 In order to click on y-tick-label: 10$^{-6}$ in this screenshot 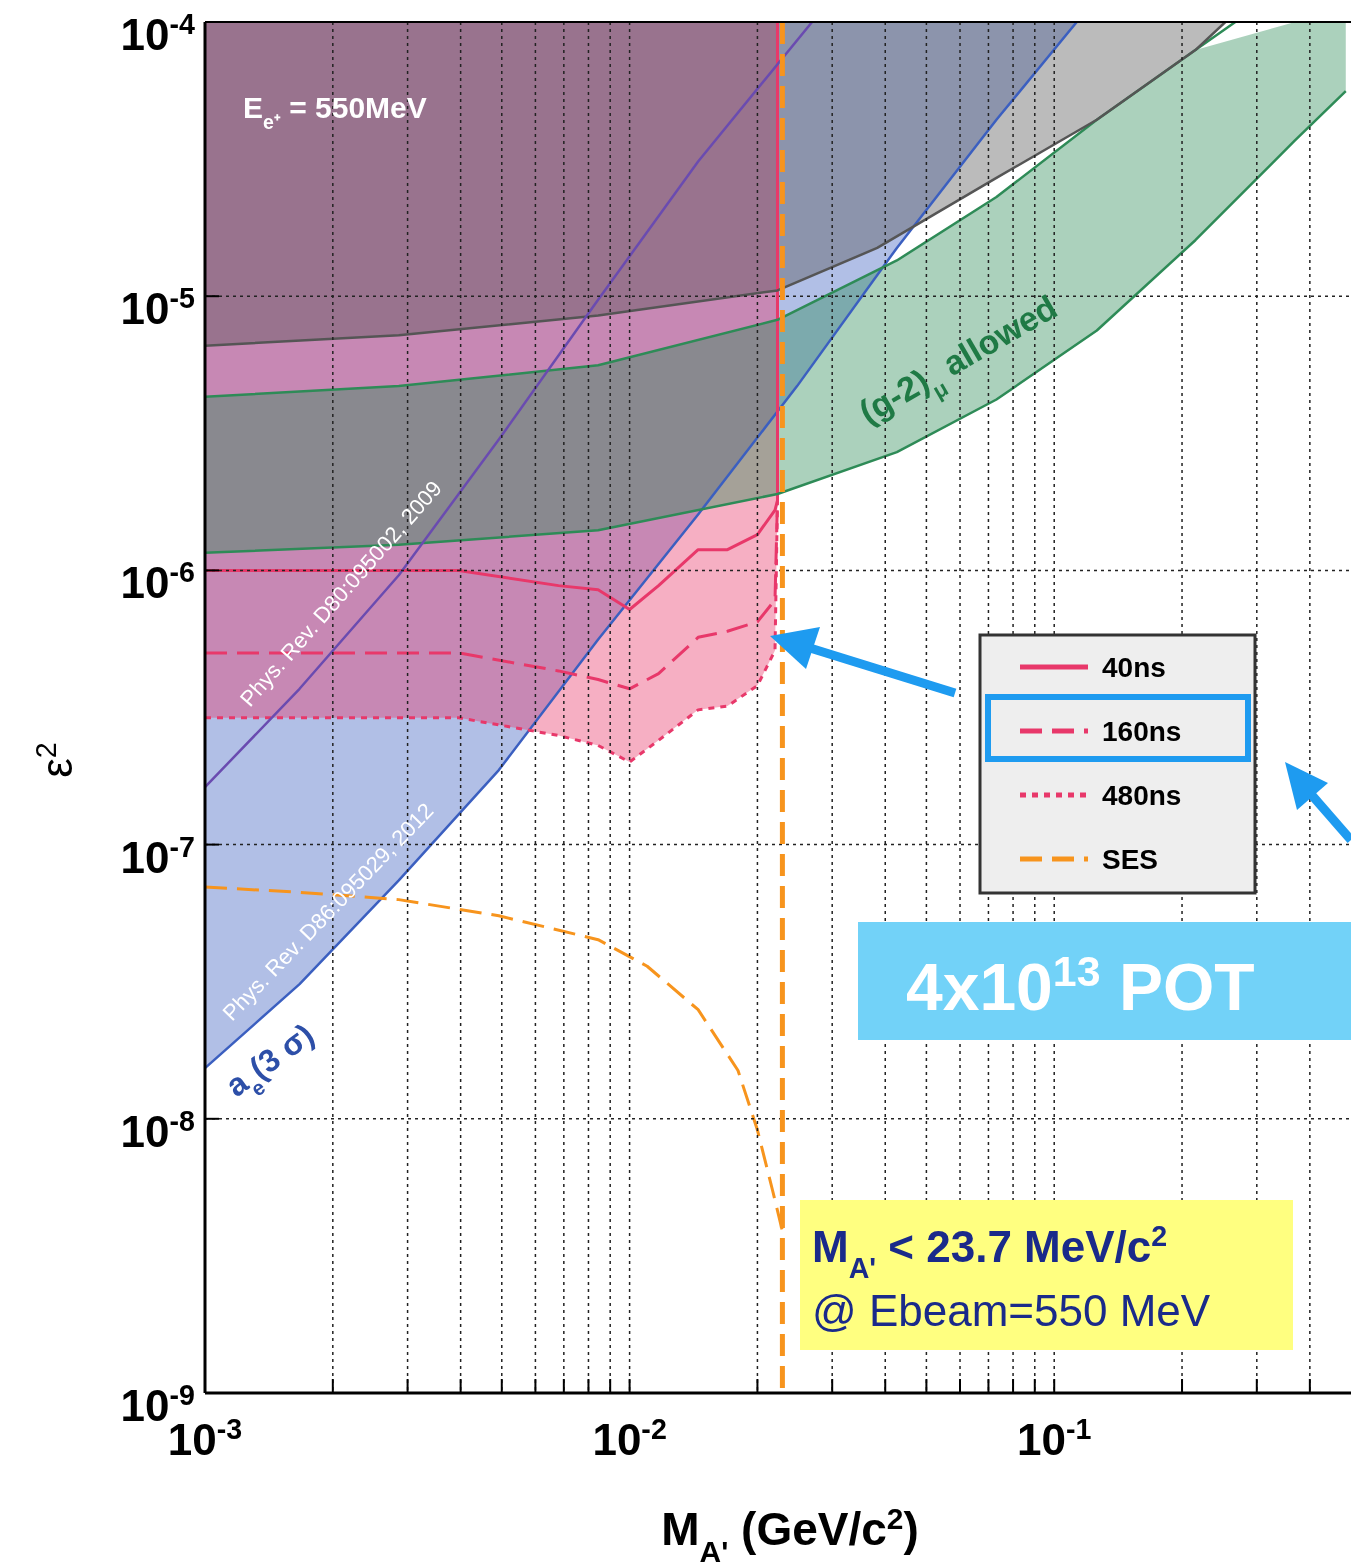, I will do `click(157, 582)`.